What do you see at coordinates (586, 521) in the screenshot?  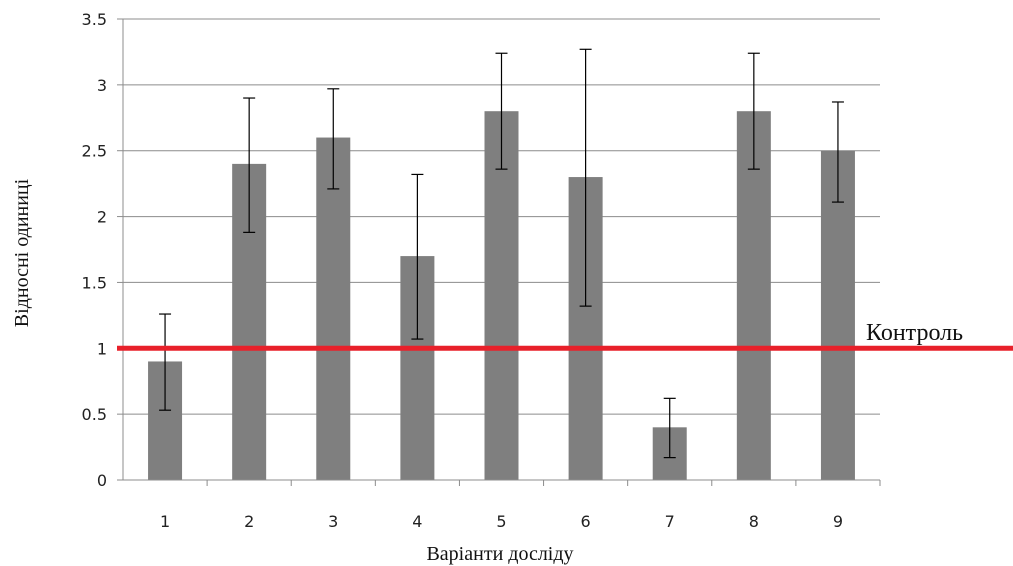 I see `x-tick-label: 6` at bounding box center [586, 521].